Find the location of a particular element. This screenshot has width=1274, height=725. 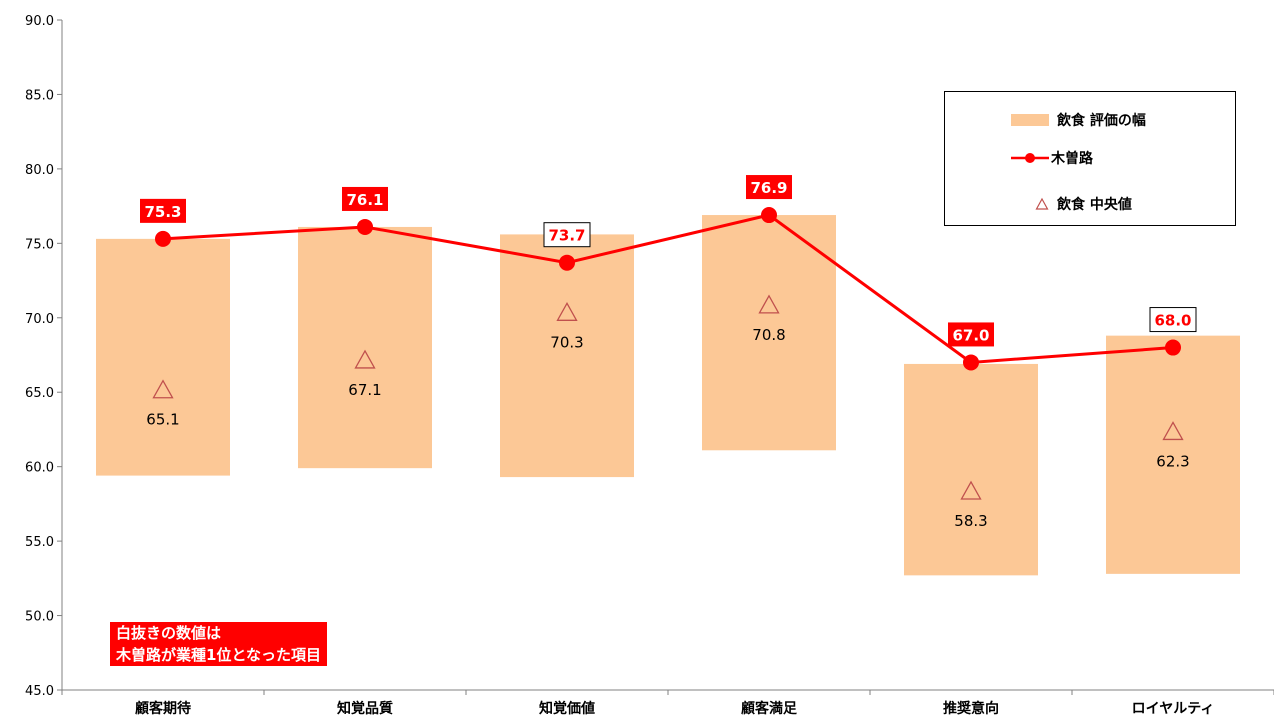

median-label: 70.3 is located at coordinates (566, 342).